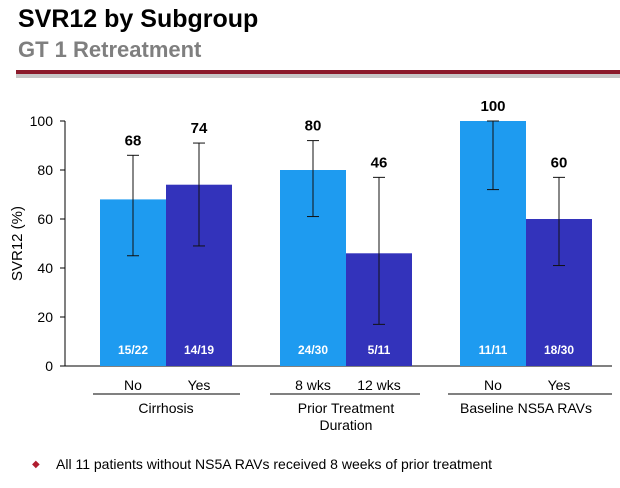  Describe the element at coordinates (165, 408) in the screenshot. I see `group-label: Cirrhosis` at that location.